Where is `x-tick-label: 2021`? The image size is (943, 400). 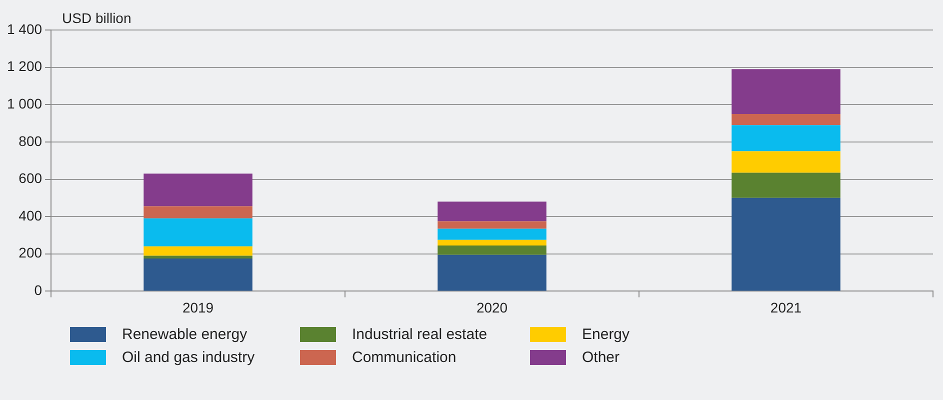
x-tick-label: 2021 is located at coordinates (786, 307).